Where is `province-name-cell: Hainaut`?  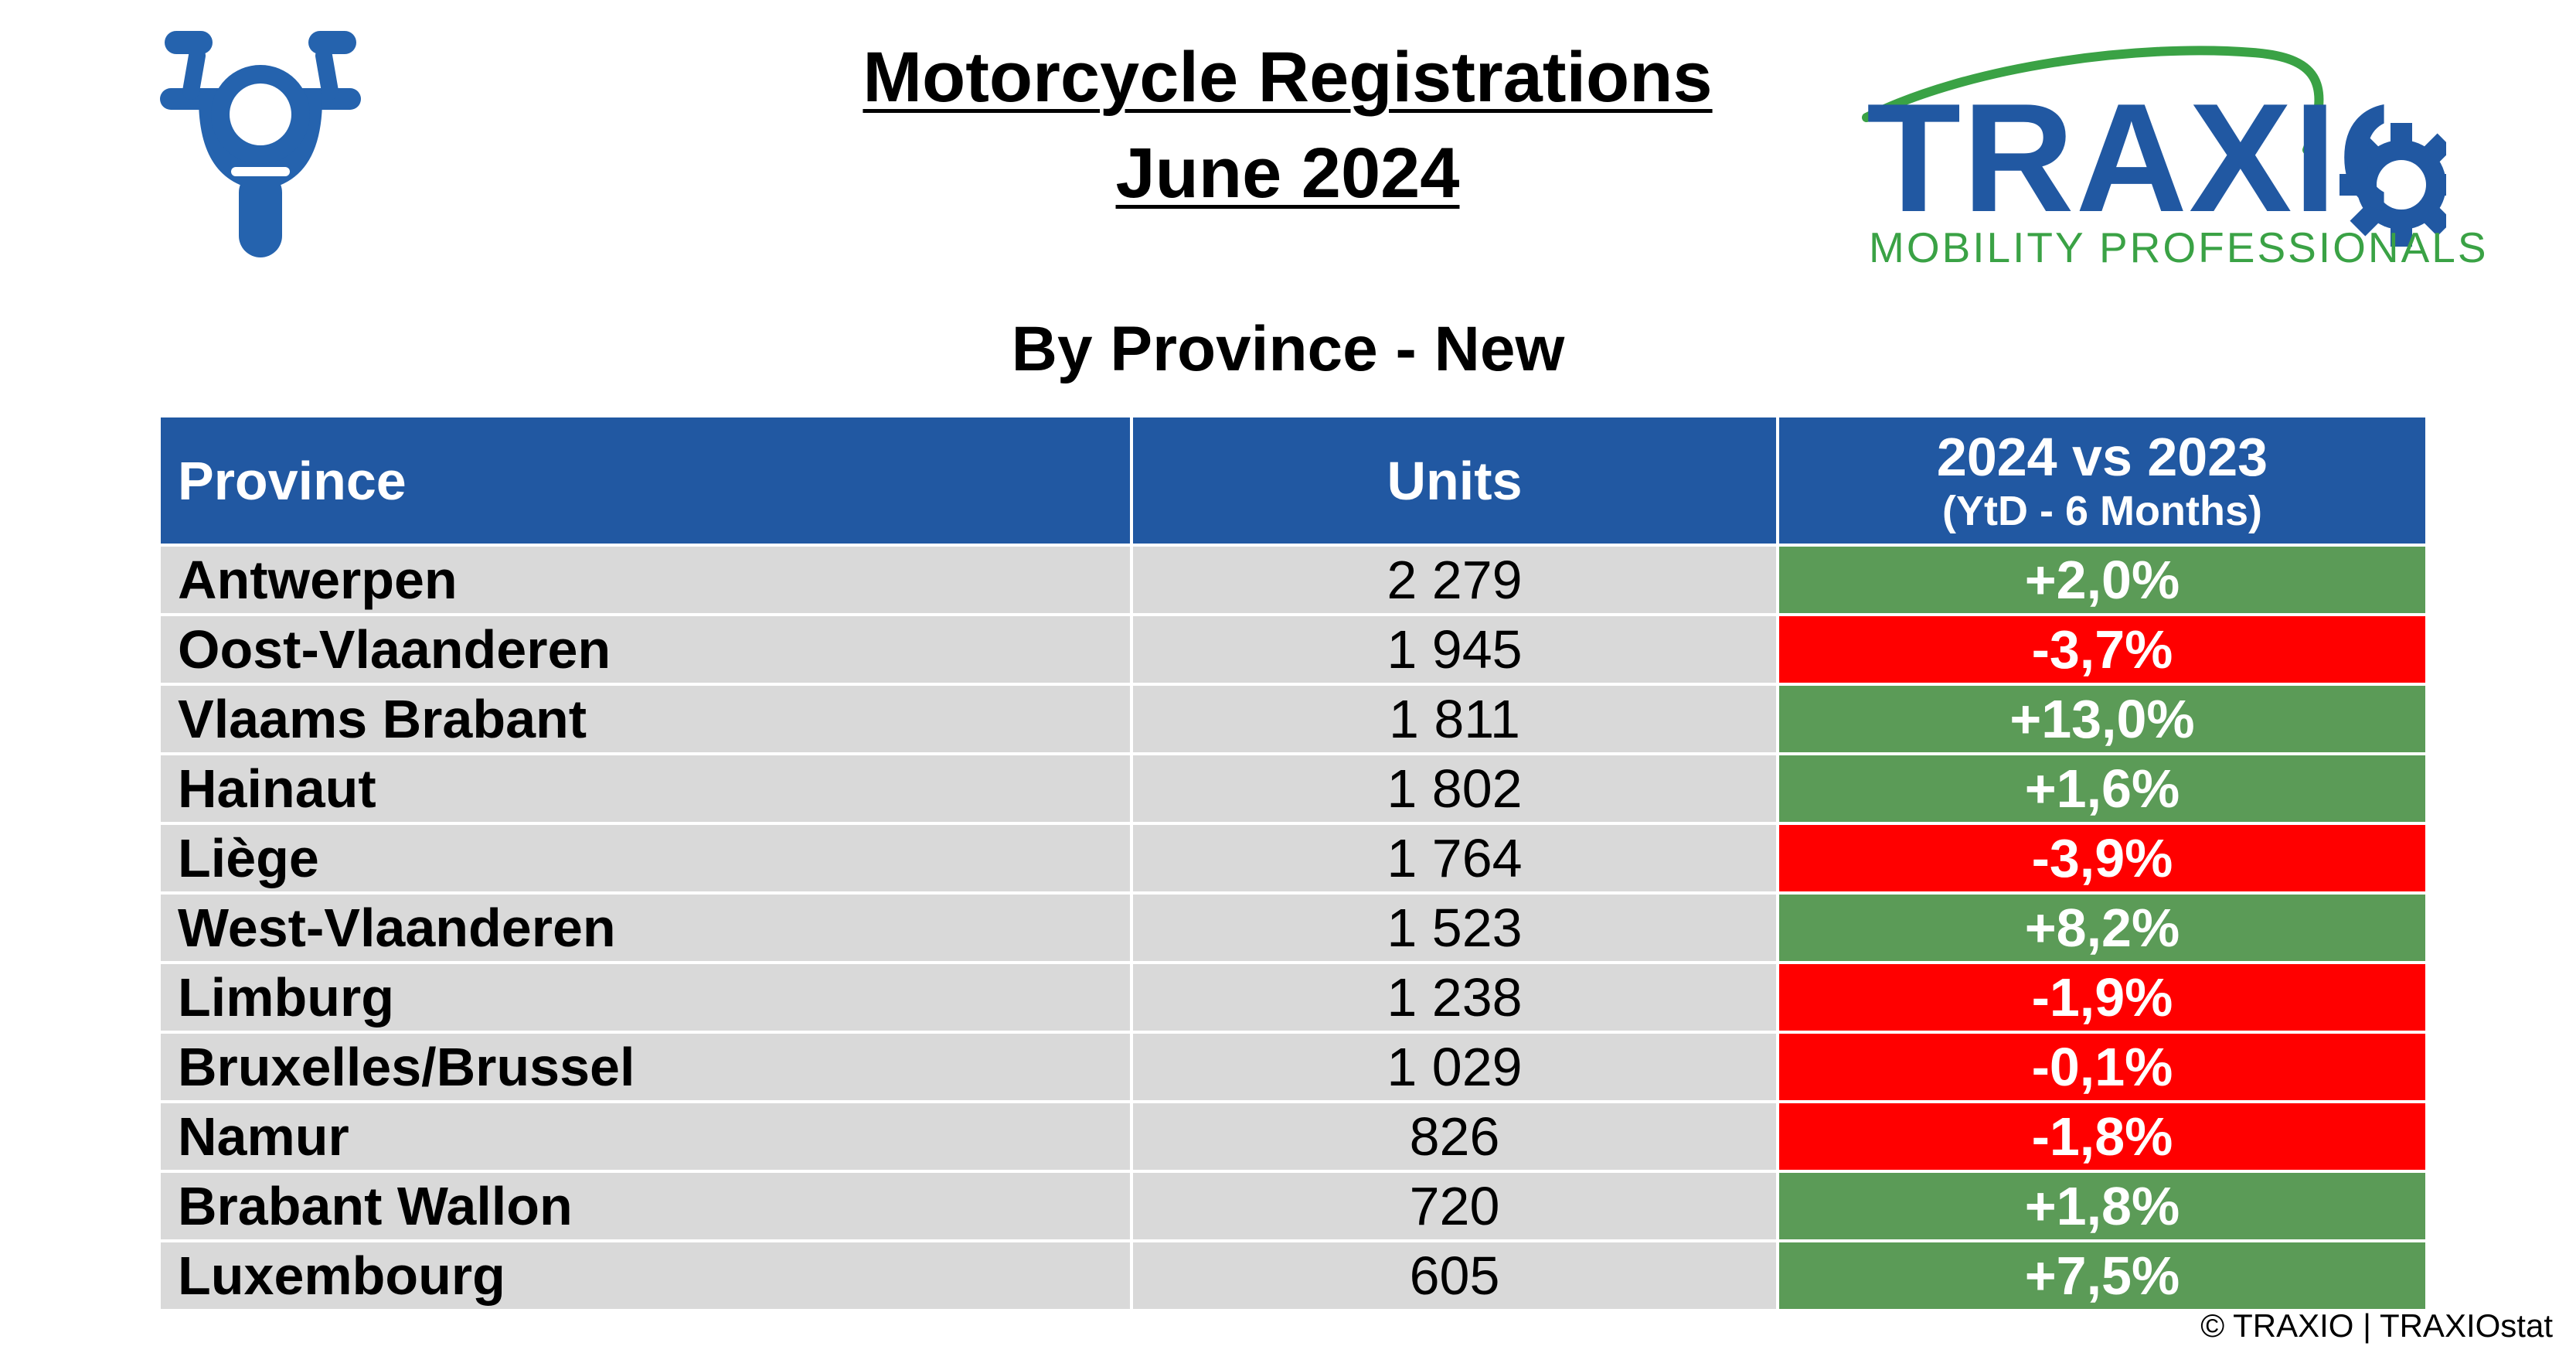 province-name-cell: Hainaut is located at coordinates (647, 789).